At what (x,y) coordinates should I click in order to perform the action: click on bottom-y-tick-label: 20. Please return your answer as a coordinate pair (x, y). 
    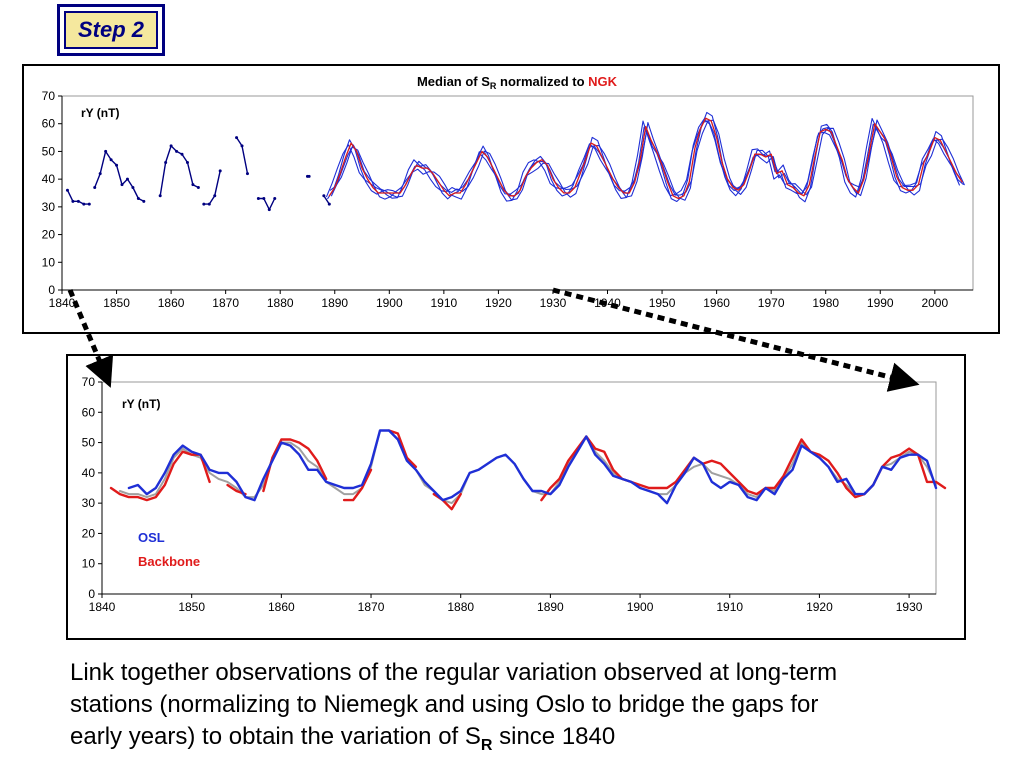
    Looking at the image, I should click on (89, 533).